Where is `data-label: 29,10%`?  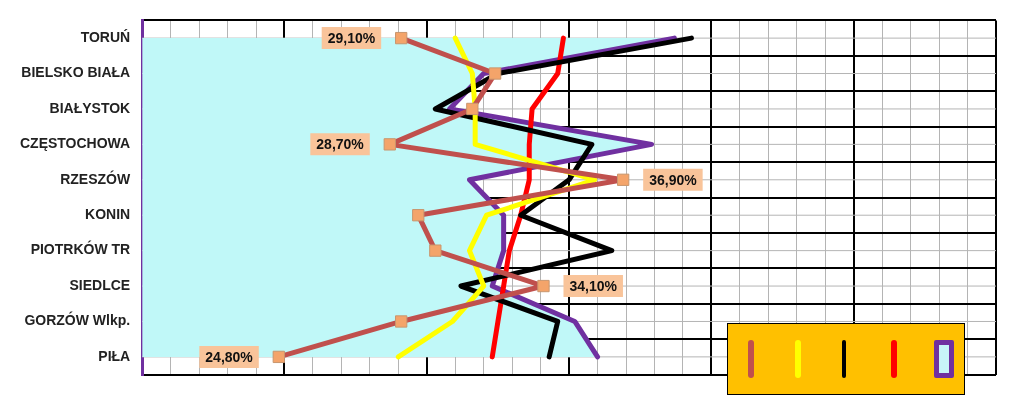 data-label: 29,10% is located at coordinates (351, 37).